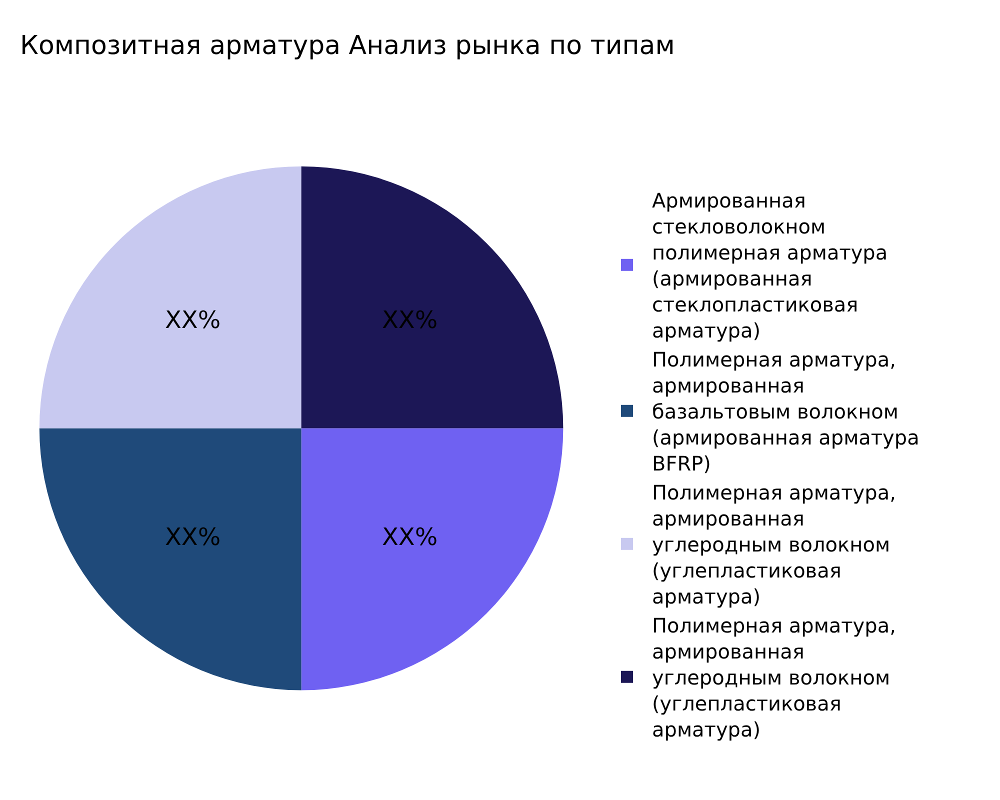 This screenshot has width=1000, height=800. Describe the element at coordinates (770, 265) in the screenshot. I see `legend-label: Армированная стекловолокном полимерная арматура (армированная стеклопластиковая арматура)` at that location.